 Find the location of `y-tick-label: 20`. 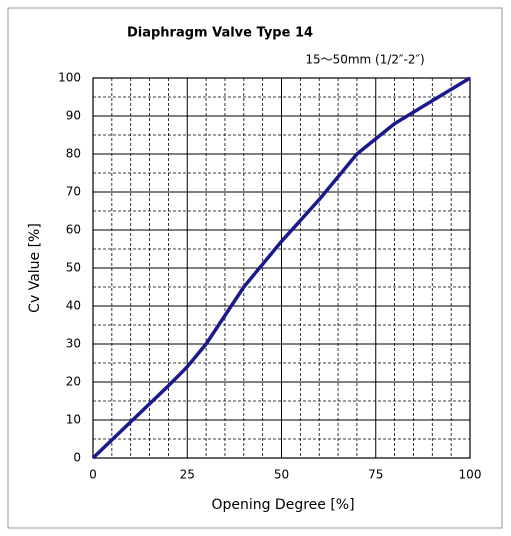

y-tick-label: 20 is located at coordinates (73, 382).